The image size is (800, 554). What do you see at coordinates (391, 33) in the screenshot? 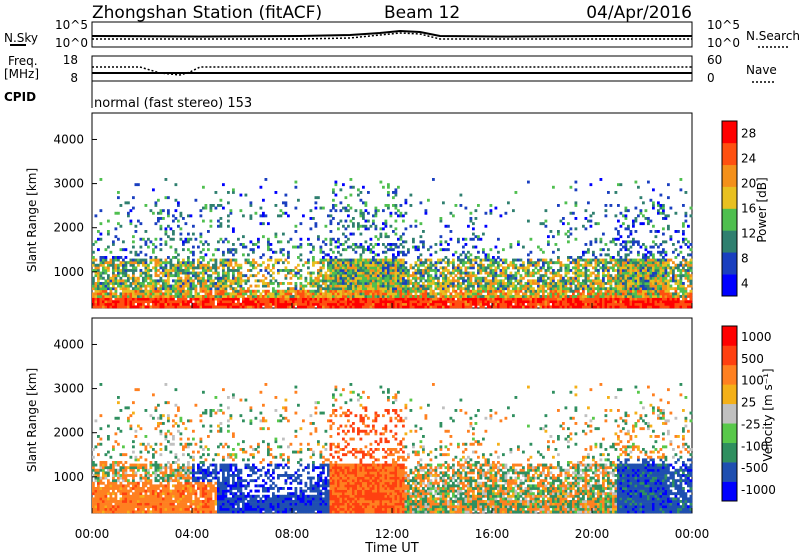
I see `noise-sky-trace` at bounding box center [391, 33].